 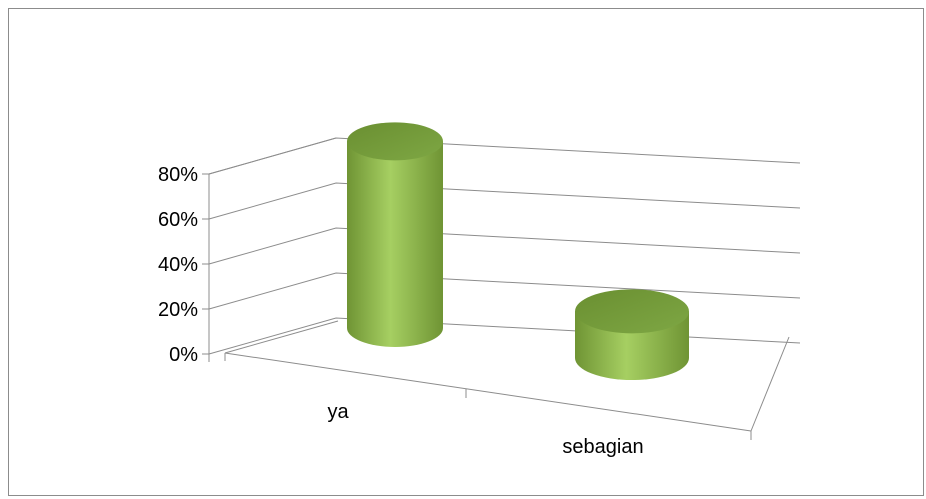 I want to click on bar-ya, so click(x=395, y=234).